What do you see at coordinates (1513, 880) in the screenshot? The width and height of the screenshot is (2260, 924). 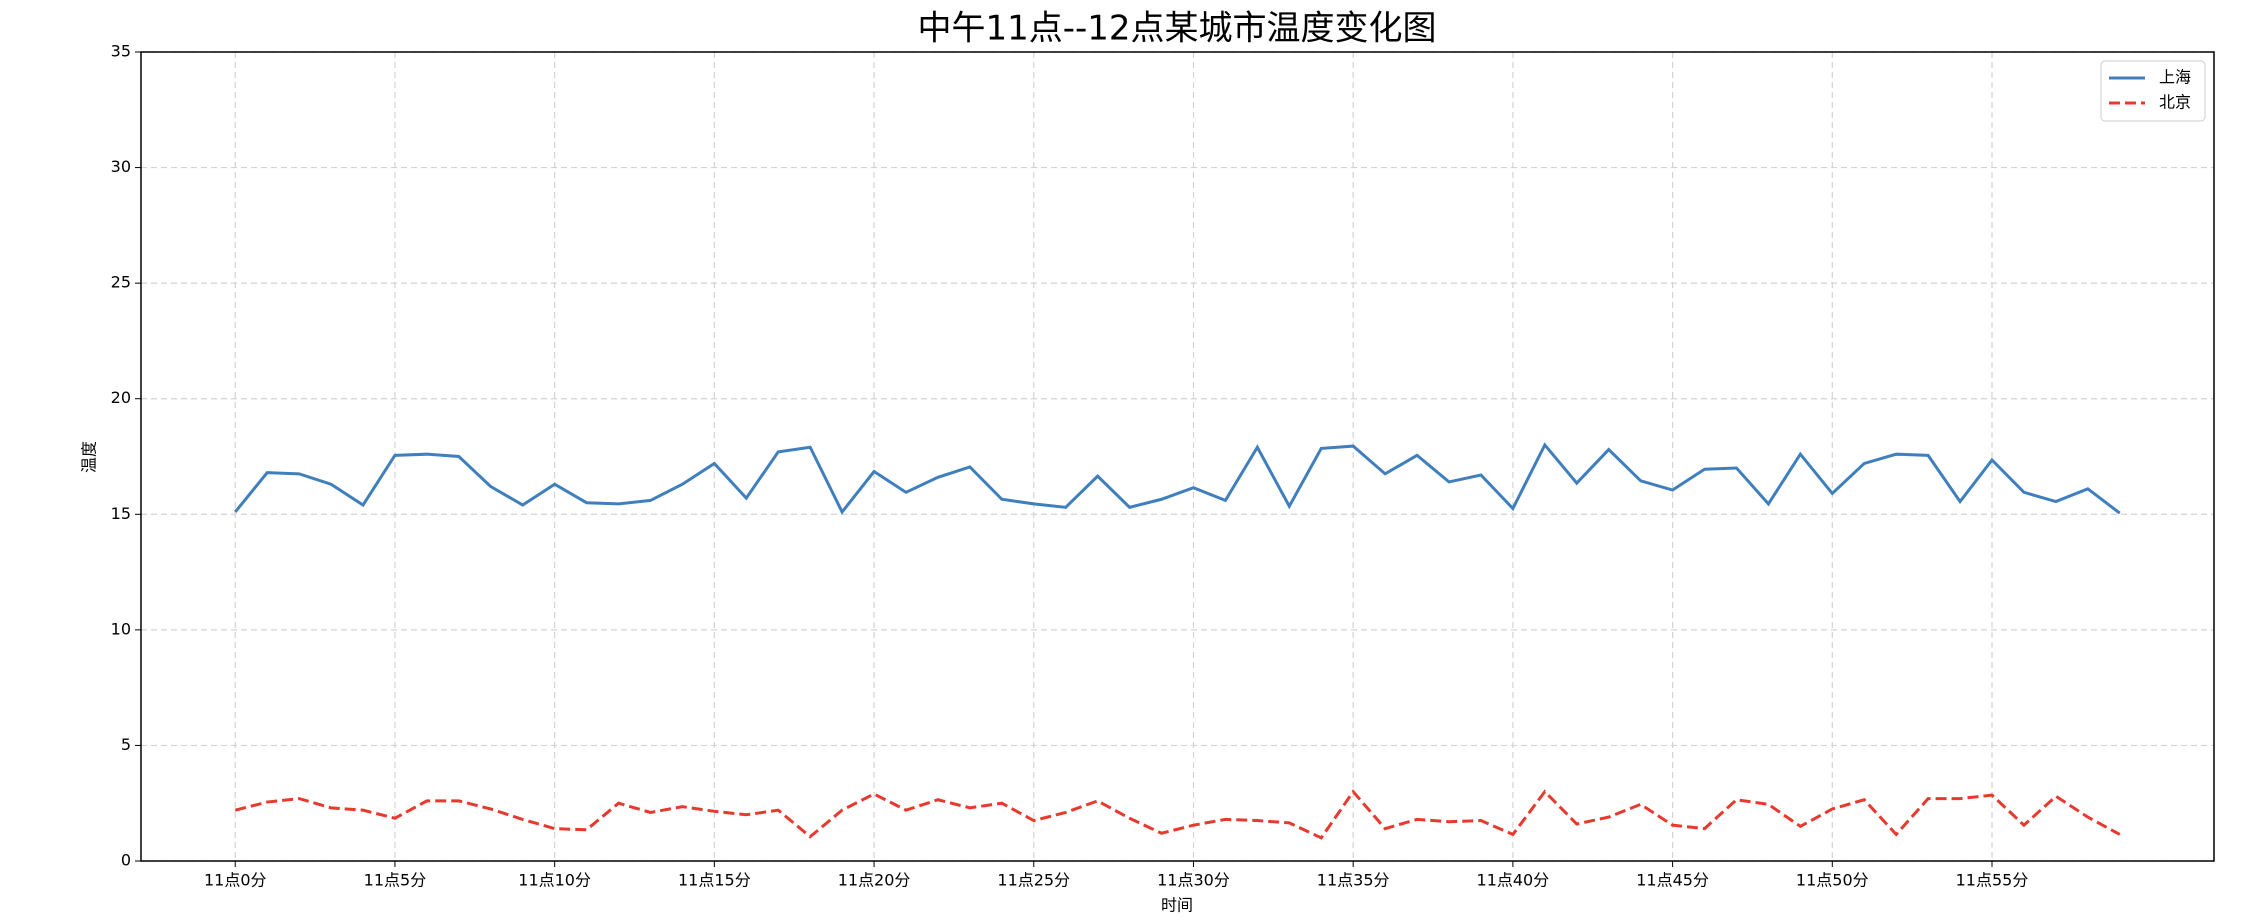 I see `x-tick-label: 11点40分` at bounding box center [1513, 880].